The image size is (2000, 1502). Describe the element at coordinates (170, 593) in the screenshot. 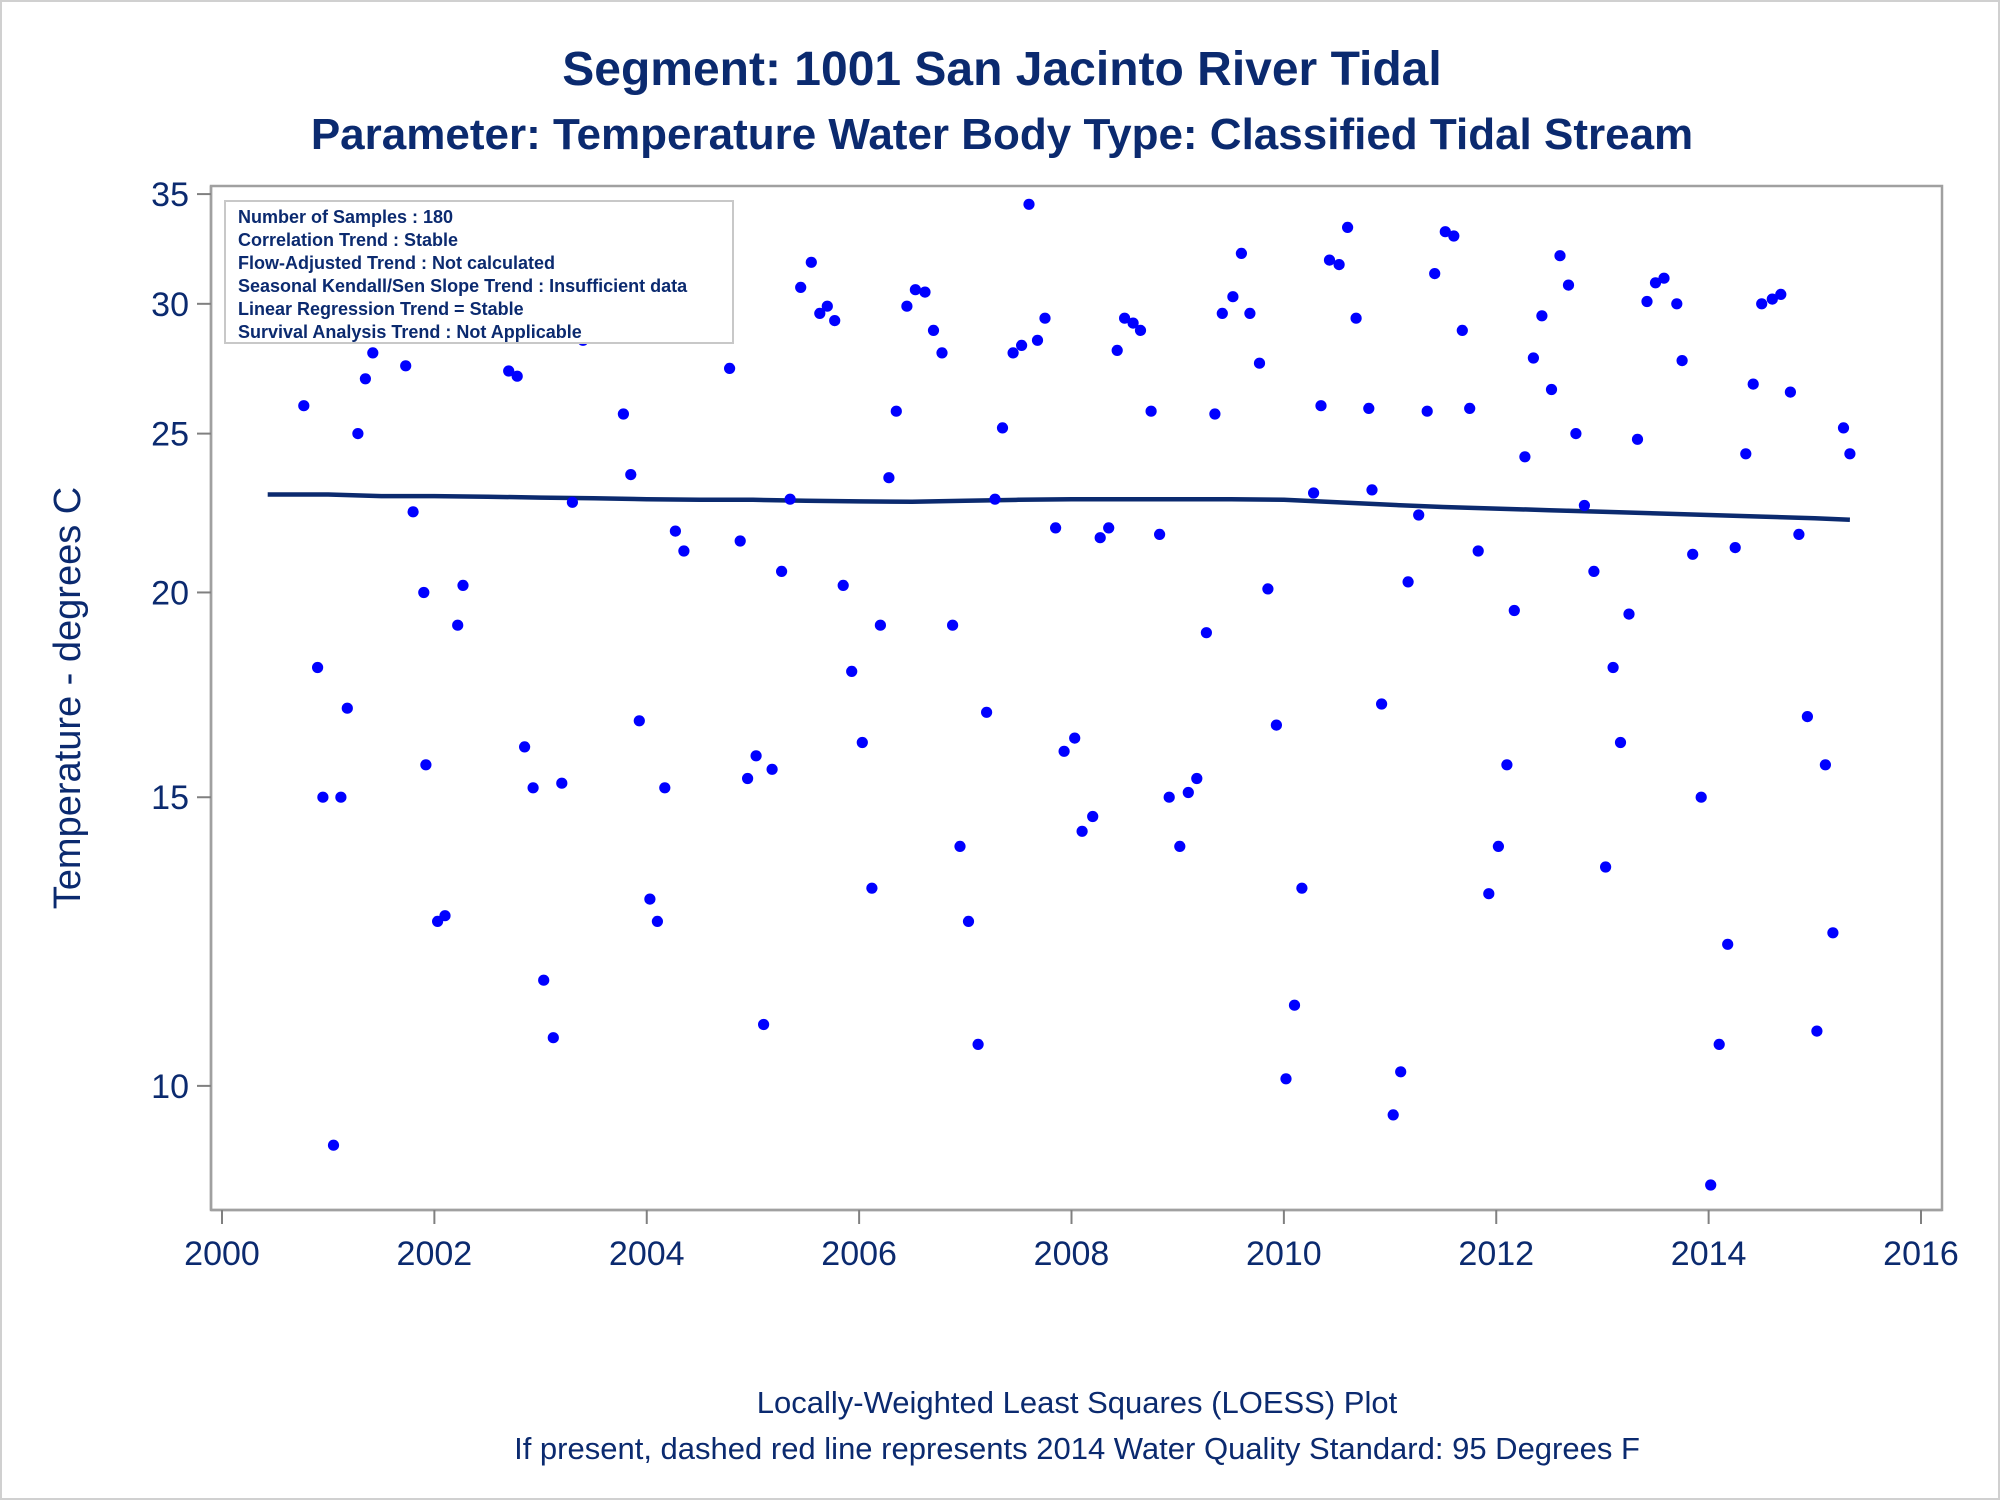

I see `y-tick-label: 20` at that location.